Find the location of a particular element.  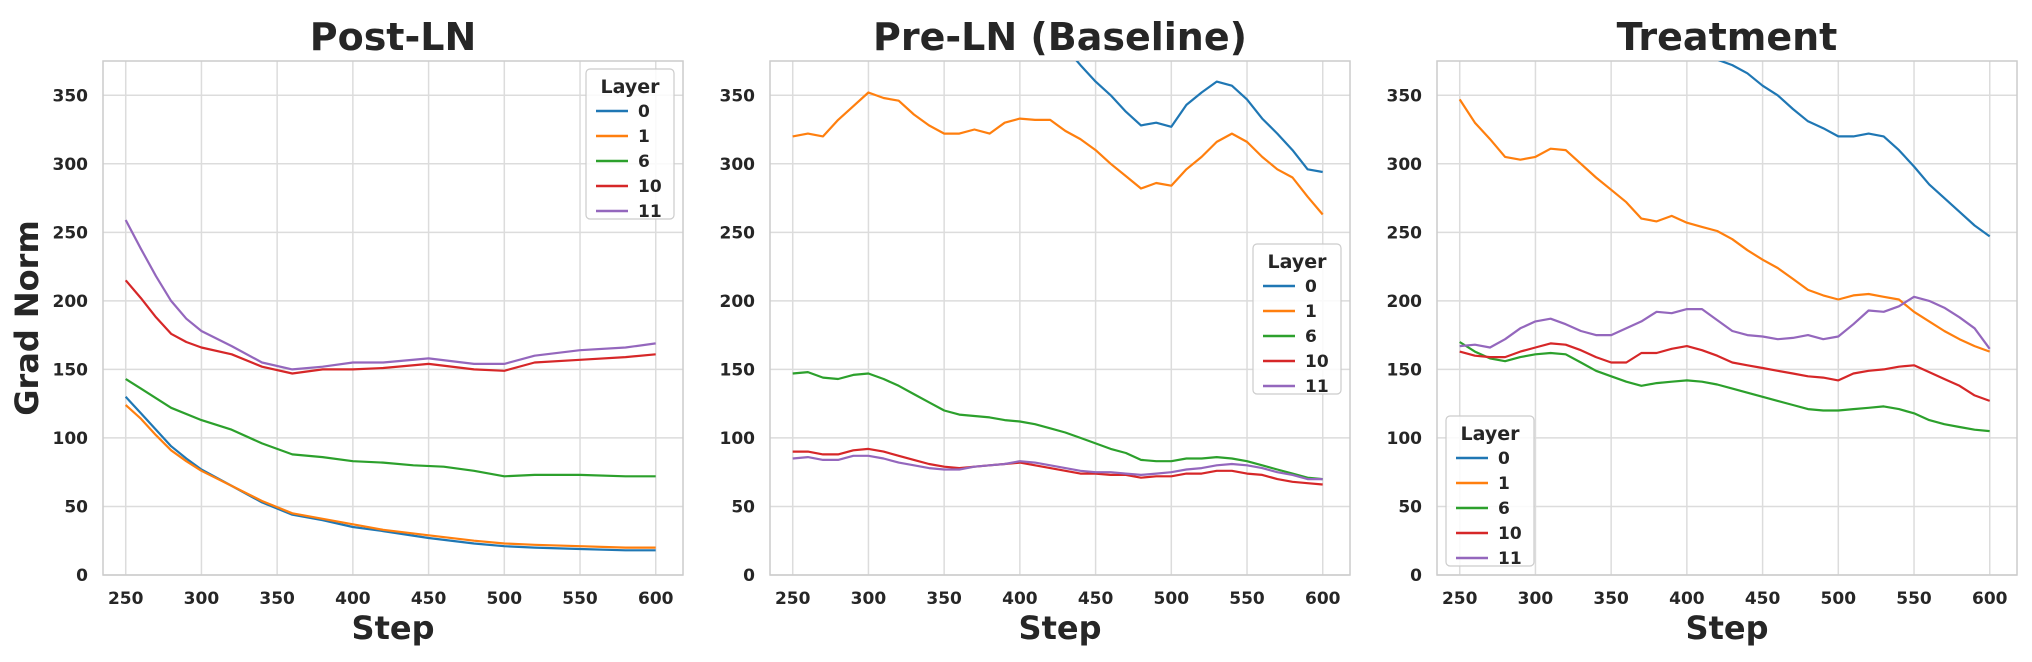

figure-ylabel: Grad Norm is located at coordinates (27, 318).